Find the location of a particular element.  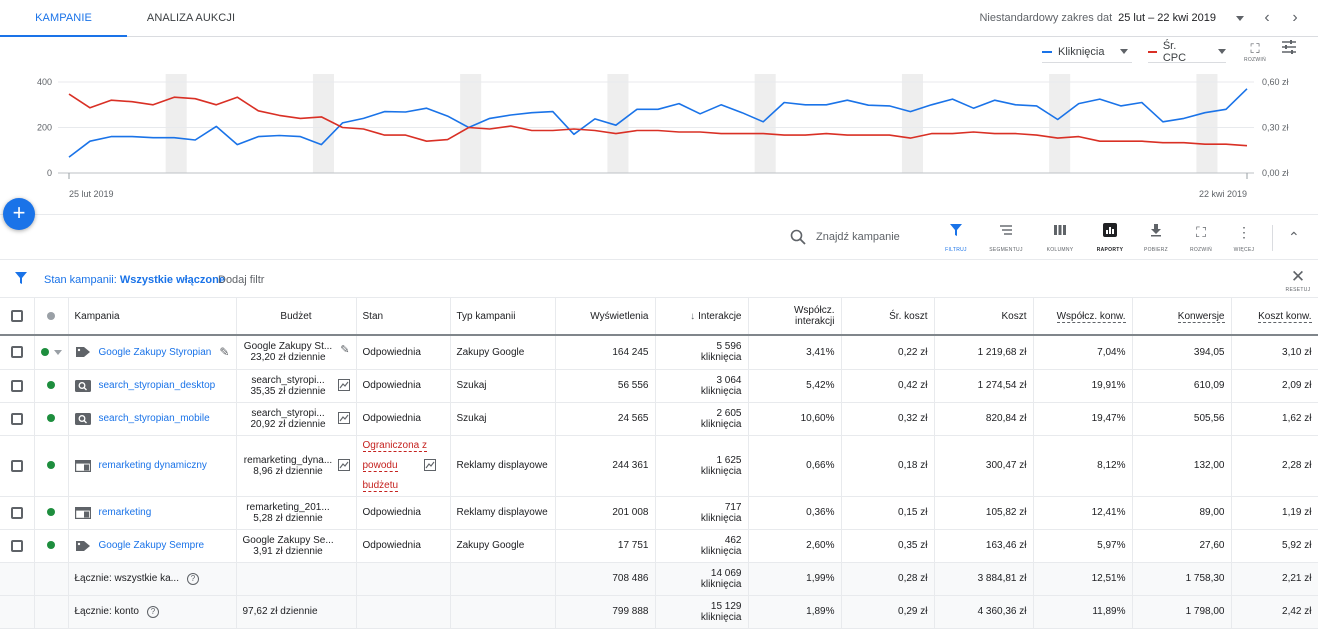

header-campaign-type: Typ kampanii is located at coordinates (503, 317).